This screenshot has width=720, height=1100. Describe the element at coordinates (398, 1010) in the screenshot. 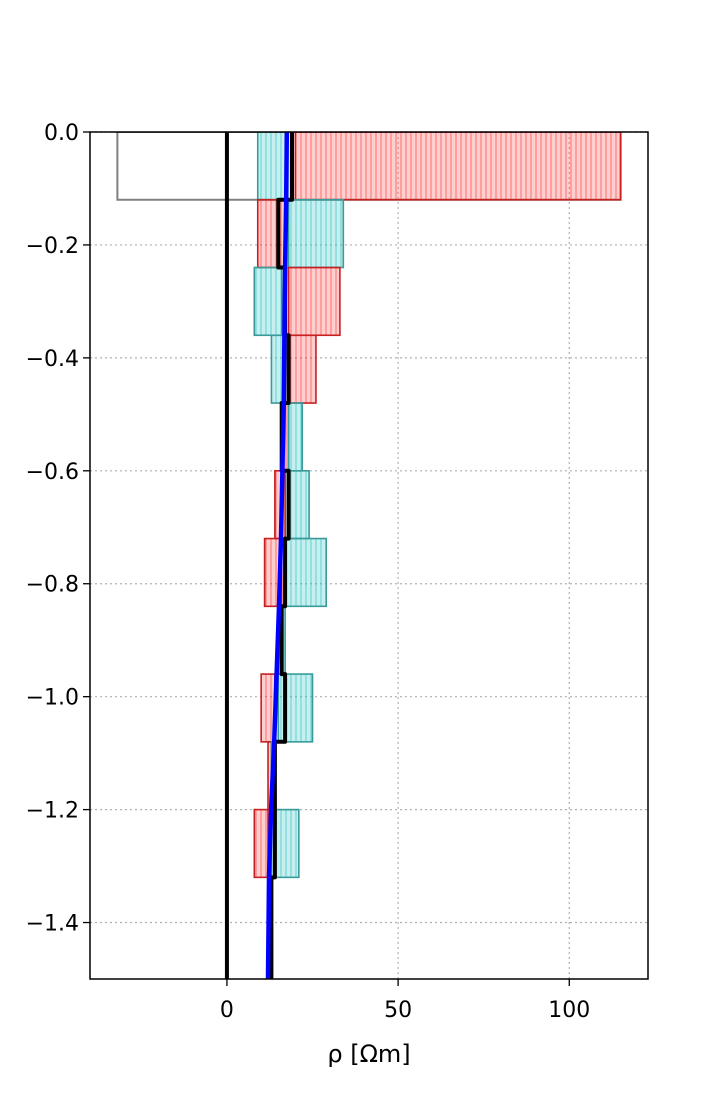

I see `x-tick-label: 50` at that location.